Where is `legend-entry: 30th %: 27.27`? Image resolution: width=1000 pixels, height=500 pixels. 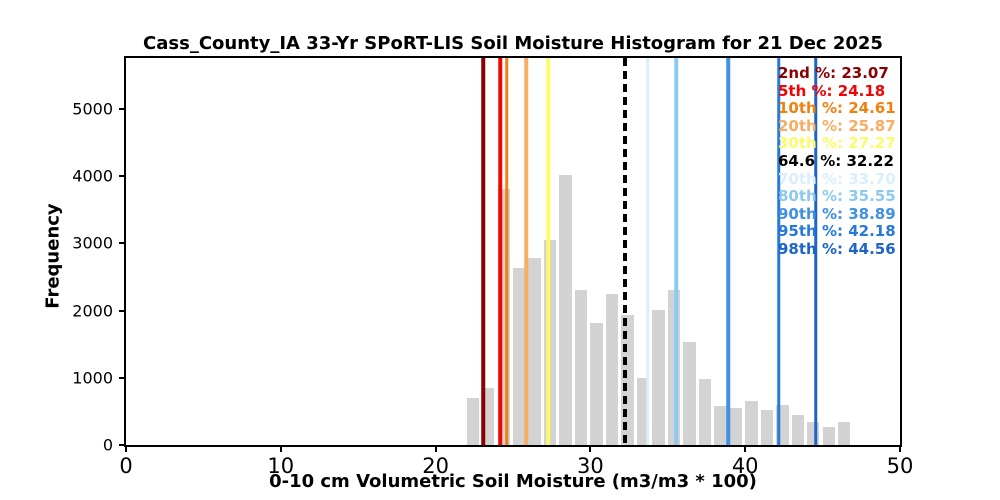 legend-entry: 30th %: 27.27 is located at coordinates (837, 143).